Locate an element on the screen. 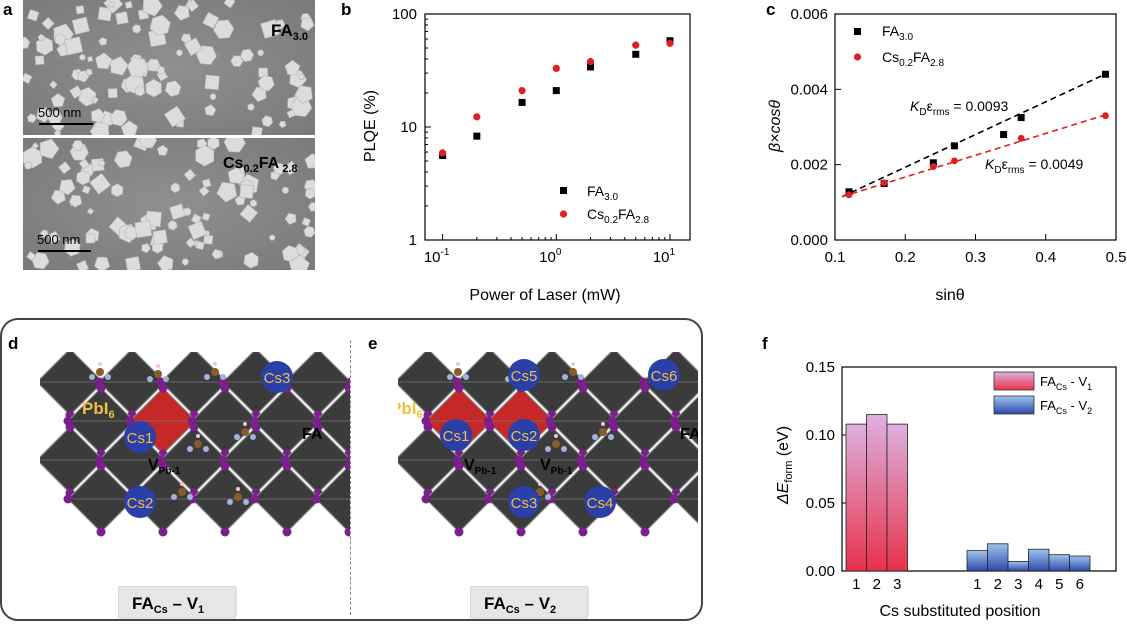  dE-xtick-label: 4 is located at coordinates (1039, 584).